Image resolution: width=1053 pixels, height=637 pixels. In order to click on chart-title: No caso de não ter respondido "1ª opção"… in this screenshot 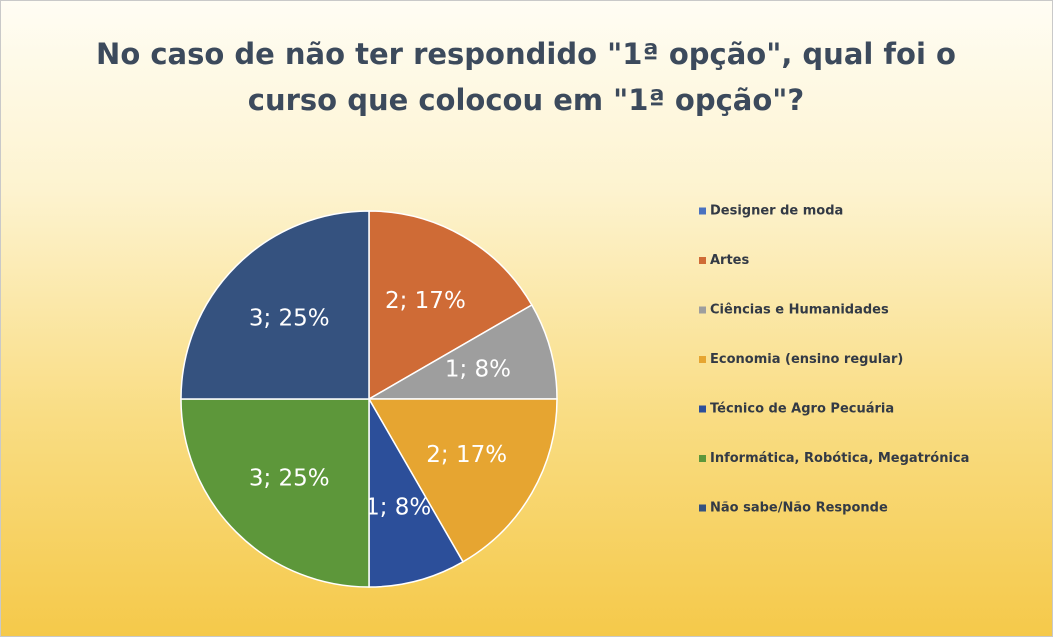, I will do `click(526, 77)`.